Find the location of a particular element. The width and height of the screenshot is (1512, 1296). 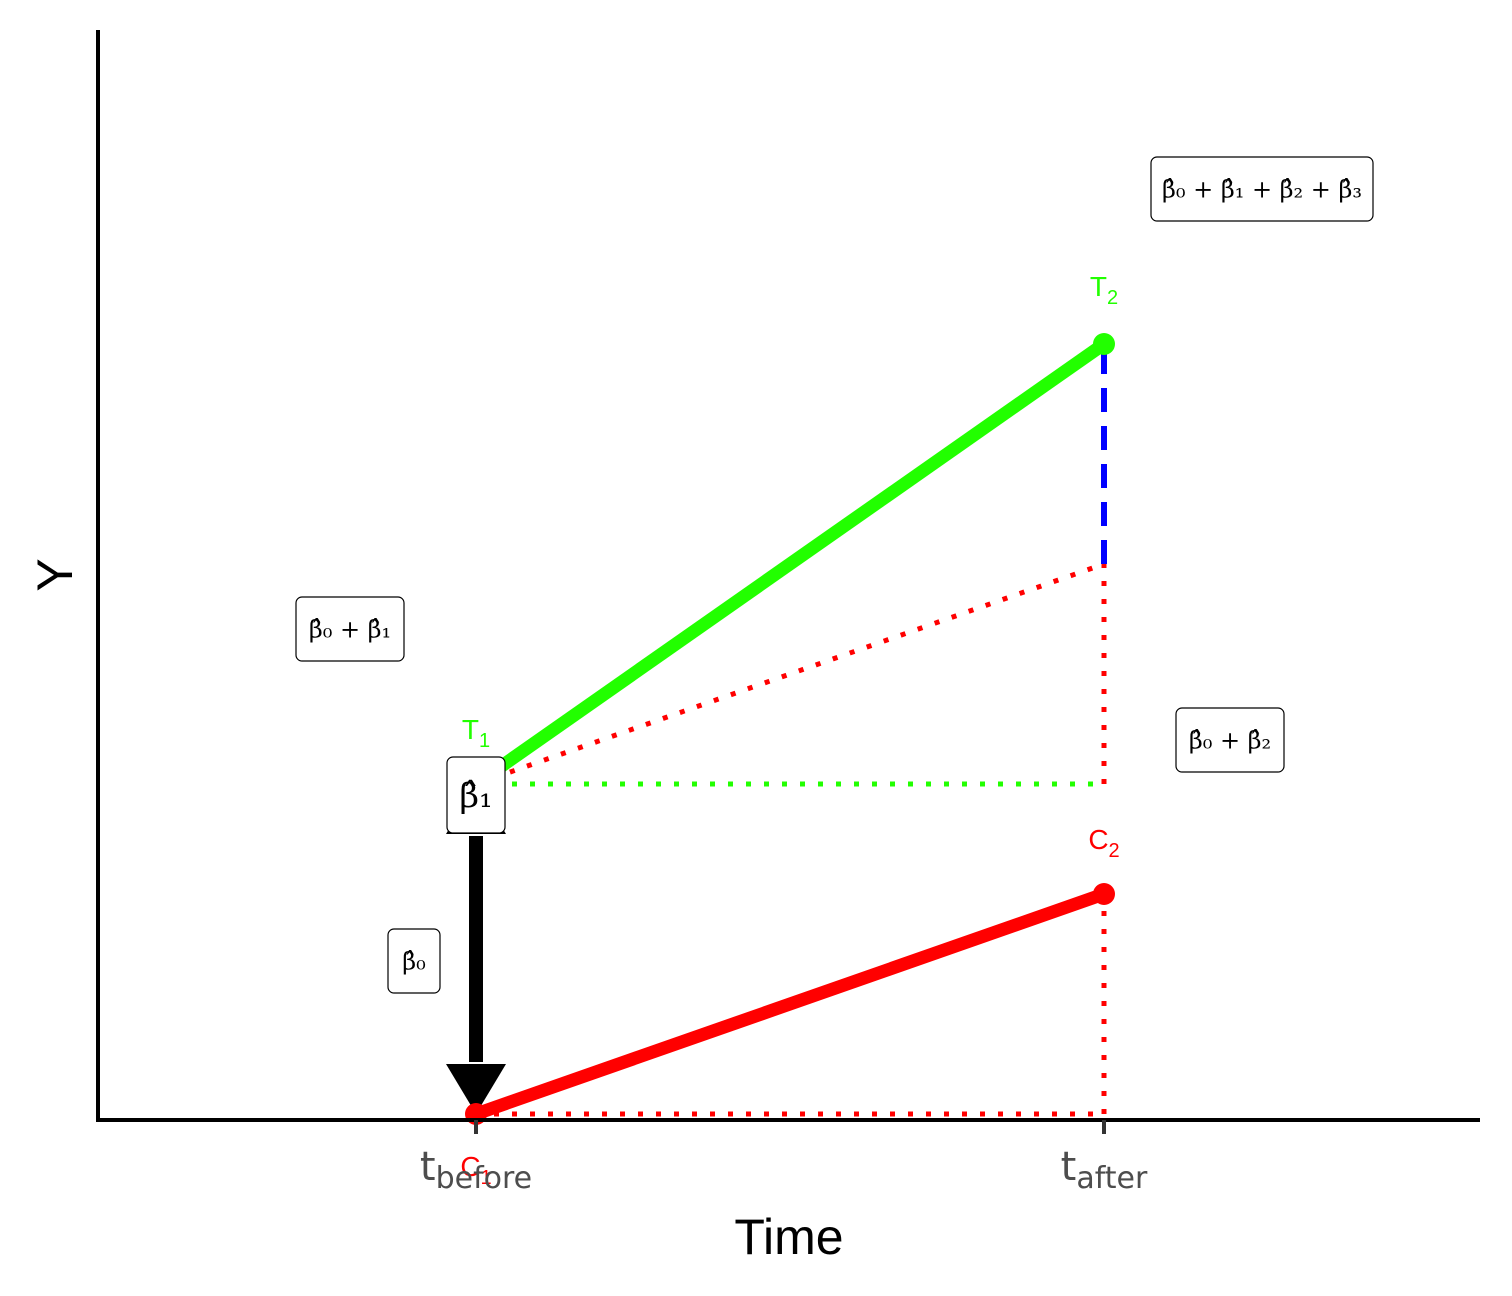

label-c2: C2 is located at coordinates (1103, 843).